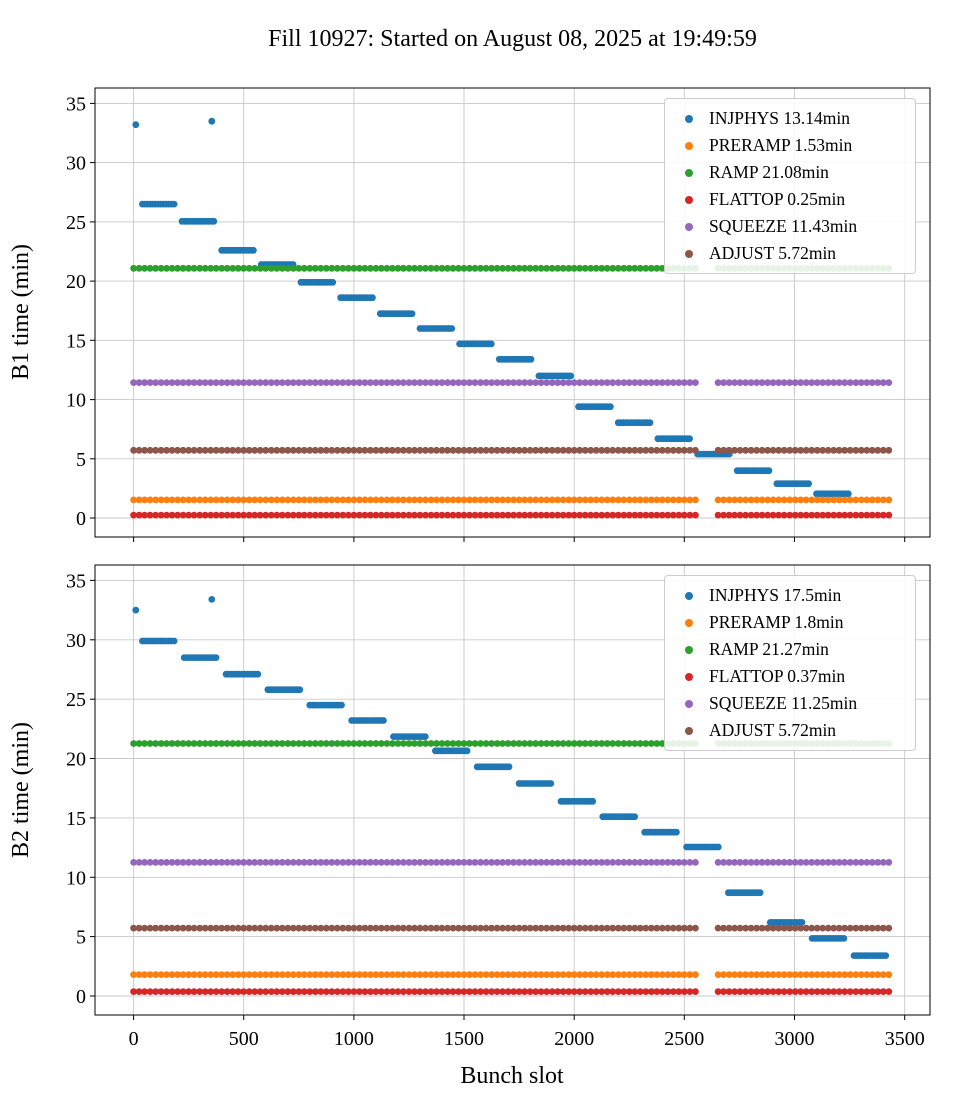 The image size is (960, 1120). Describe the element at coordinates (511, 928) in the screenshot. I see `series-adjust` at that location.